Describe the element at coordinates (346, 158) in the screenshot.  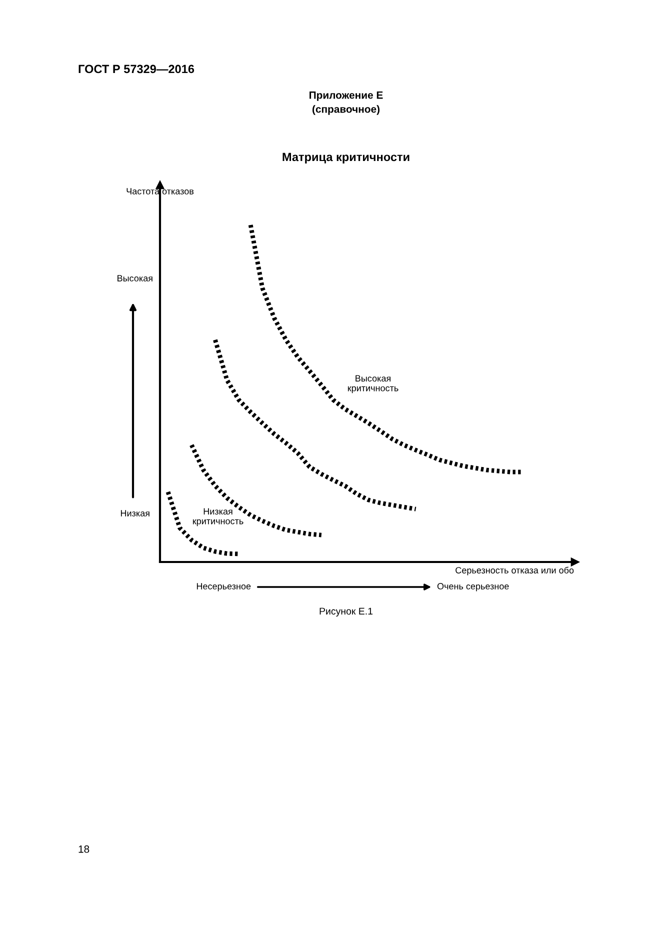
I see `chart-title: Матрица критичности` at that location.